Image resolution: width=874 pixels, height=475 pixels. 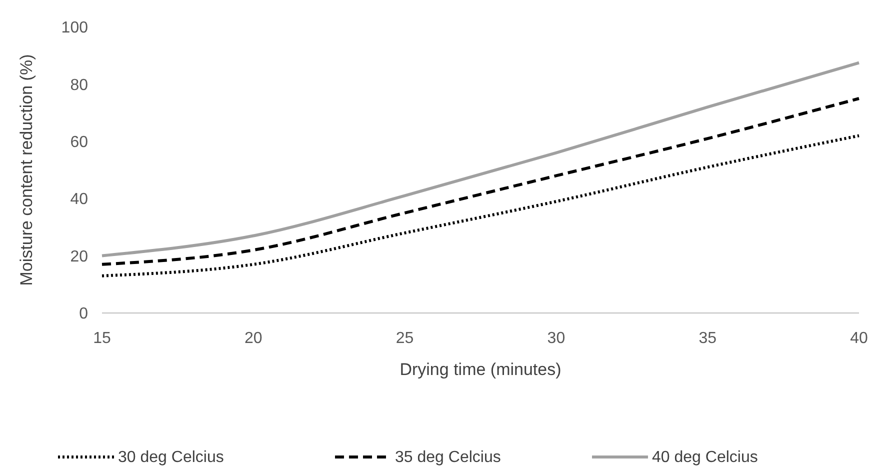 What do you see at coordinates (79, 85) in the screenshot?
I see `y-tick-label: 80` at bounding box center [79, 85].